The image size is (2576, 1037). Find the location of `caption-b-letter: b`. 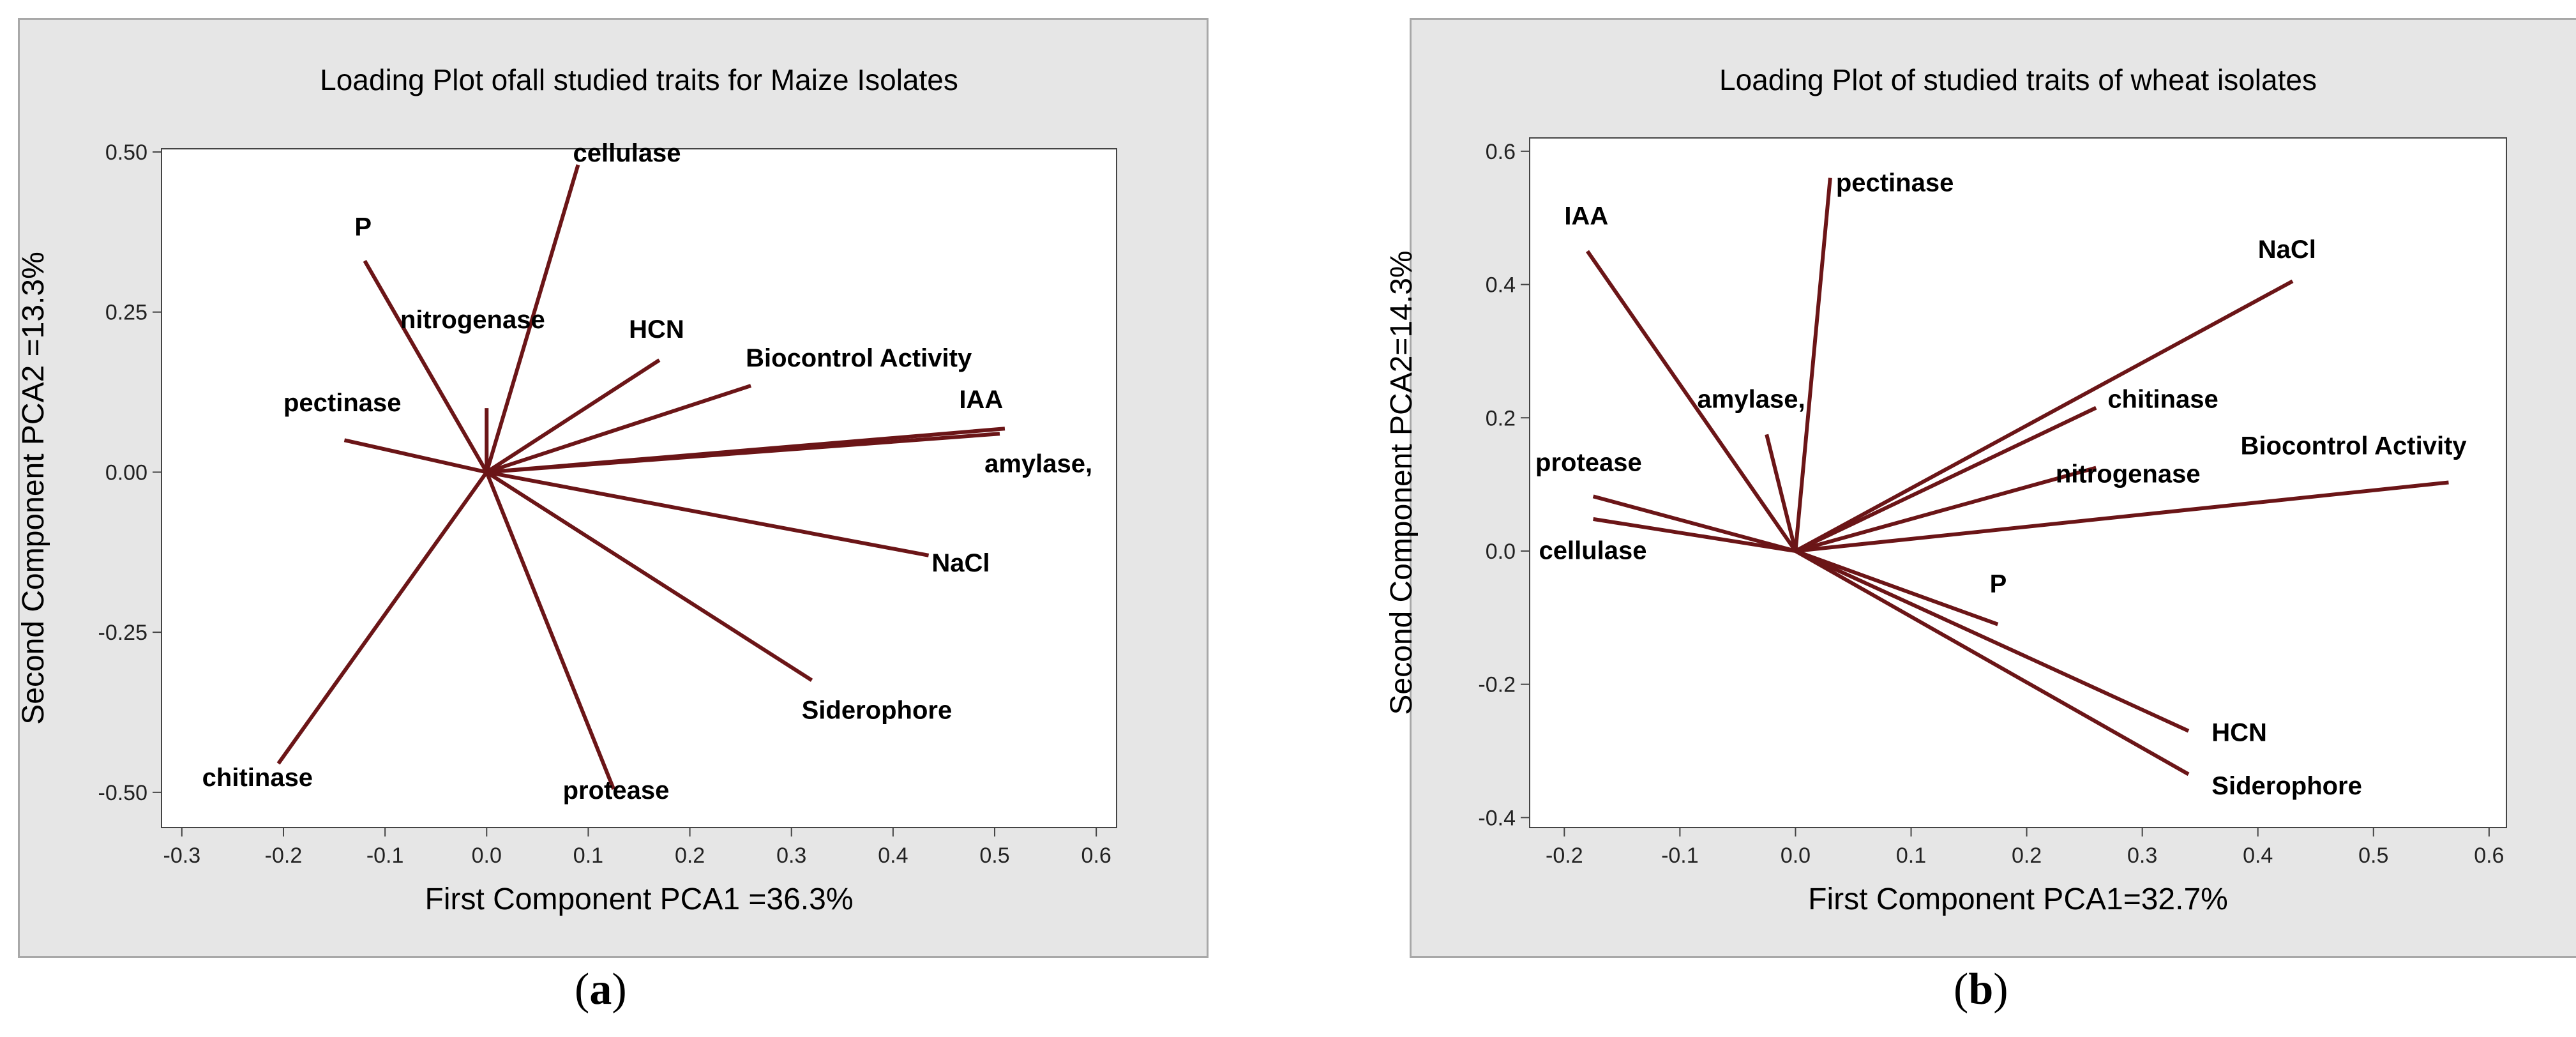

caption-b-letter: b is located at coordinates (1981, 989).